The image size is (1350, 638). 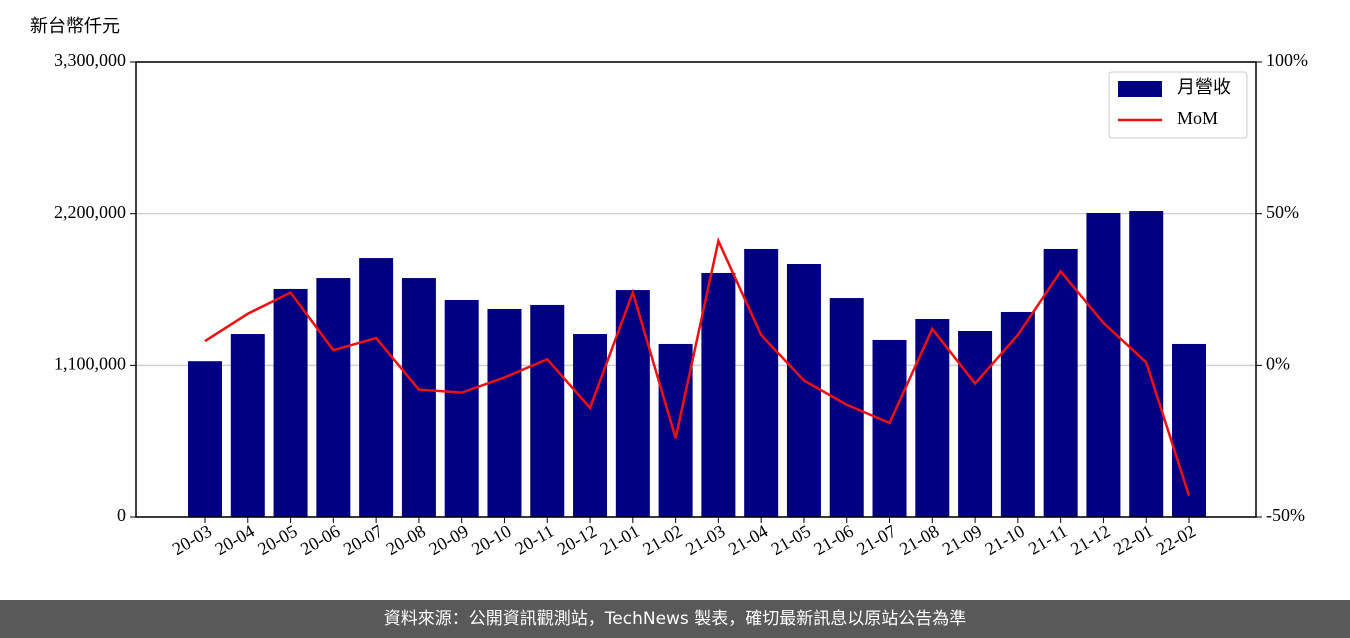 I want to click on x-tick-group: 21-07, so click(x=876, y=540).